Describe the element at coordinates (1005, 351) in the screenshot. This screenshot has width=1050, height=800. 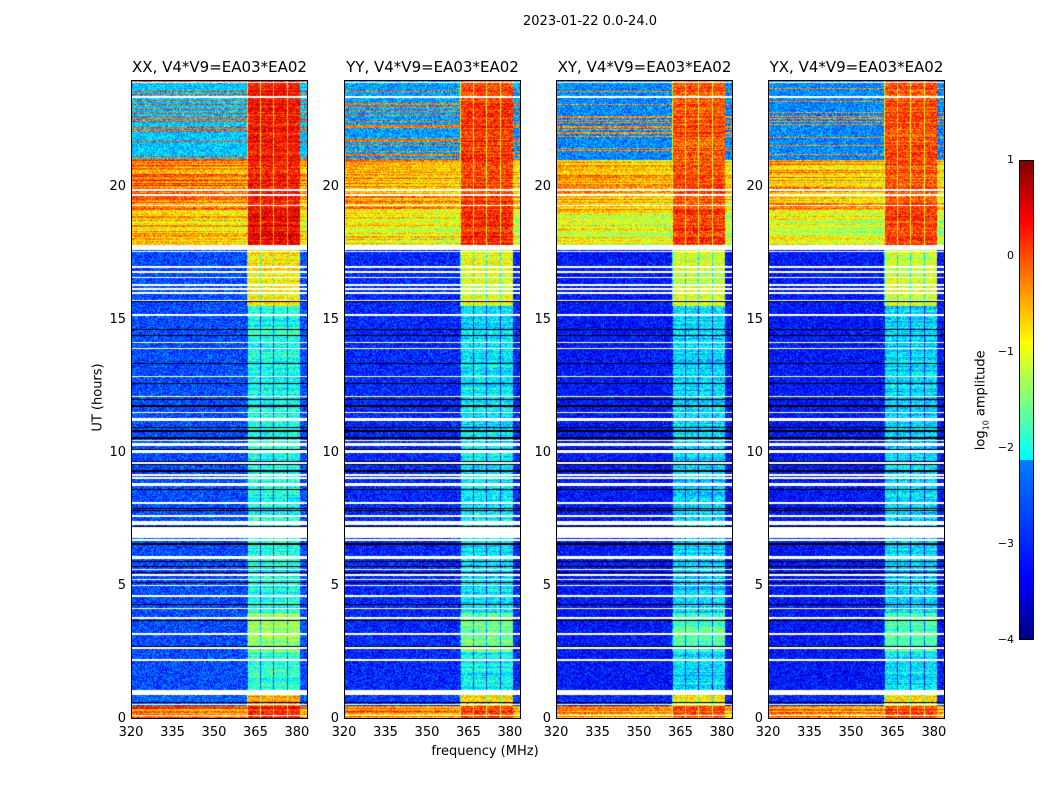
I see `colorbar-tick: −1` at that location.